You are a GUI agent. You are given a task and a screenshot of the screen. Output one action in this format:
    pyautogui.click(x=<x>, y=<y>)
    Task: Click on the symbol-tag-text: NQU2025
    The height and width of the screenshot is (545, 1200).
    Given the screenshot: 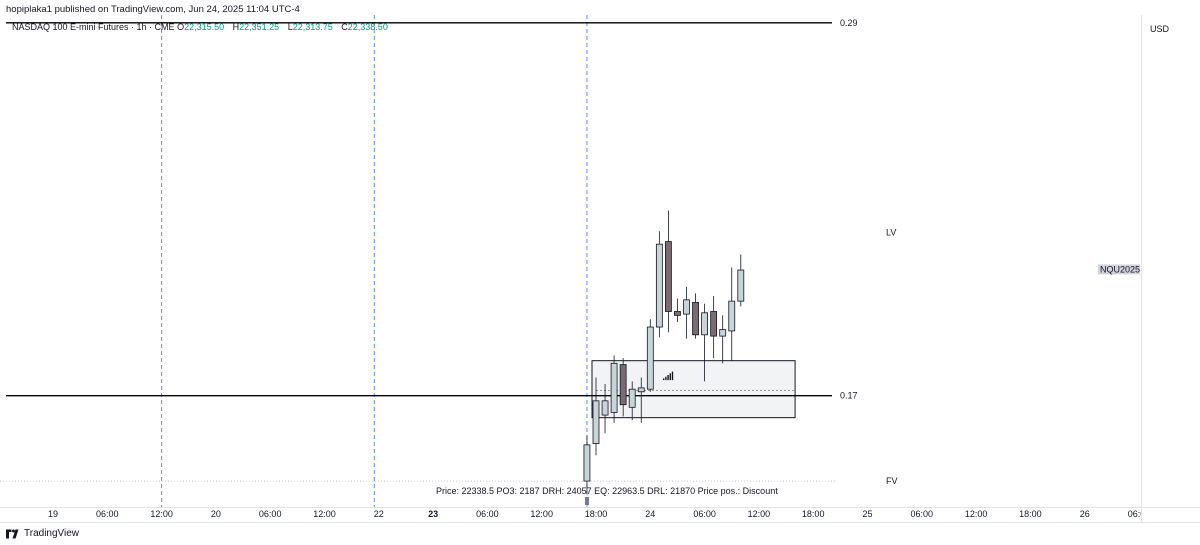 What is the action you would take?
    pyautogui.click(x=1120, y=269)
    